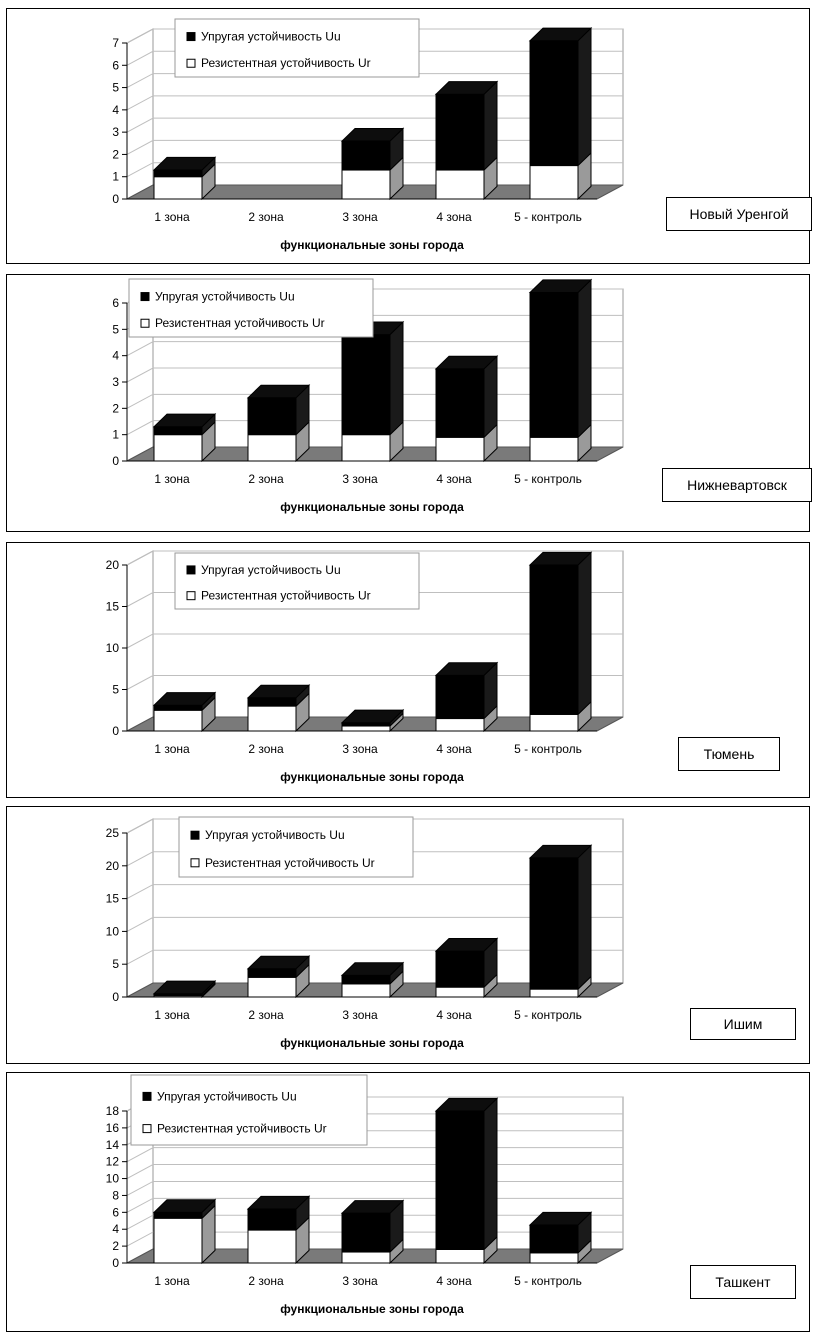 The image size is (827, 1341). Describe the element at coordinates (113, 1111) in the screenshot. I see `y-tick-label: 18` at that location.